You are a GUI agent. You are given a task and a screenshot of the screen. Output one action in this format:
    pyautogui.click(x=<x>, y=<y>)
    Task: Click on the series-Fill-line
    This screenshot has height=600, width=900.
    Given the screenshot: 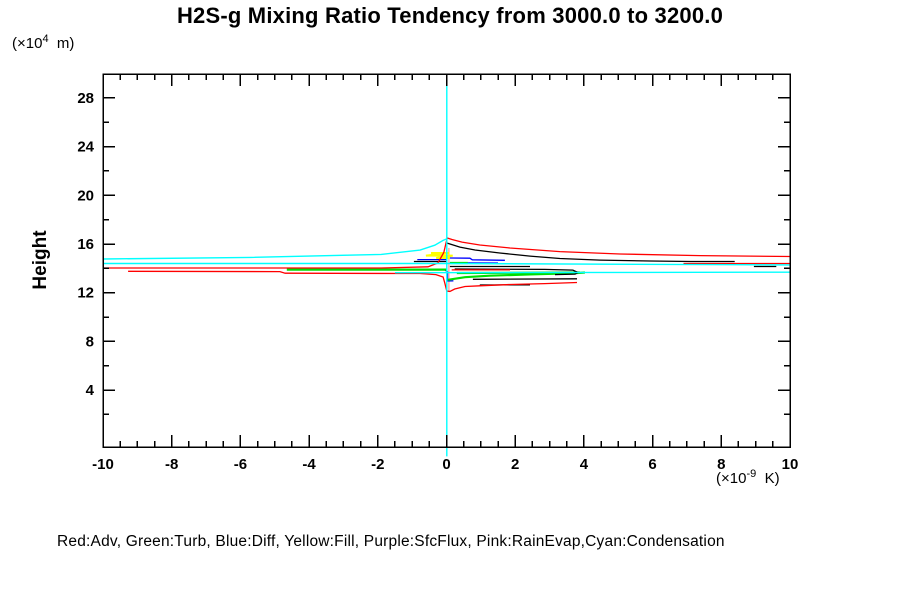 What is the action you would take?
    pyautogui.click(x=439, y=255)
    